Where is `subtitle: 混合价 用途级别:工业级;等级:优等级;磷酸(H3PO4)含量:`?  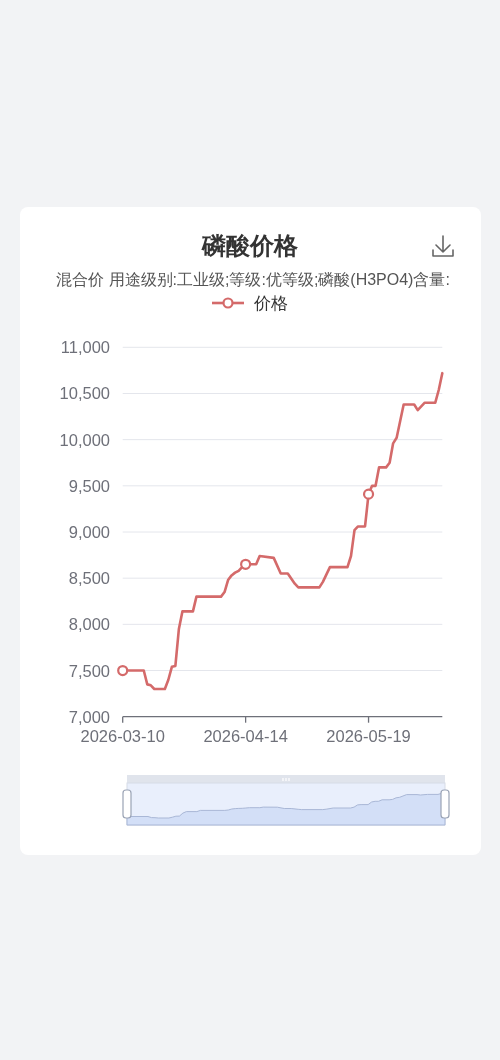 subtitle: 混合价 用途级别:工业级;等级:优等级;磷酸(H3PO4)含量: is located at coordinates (253, 279).